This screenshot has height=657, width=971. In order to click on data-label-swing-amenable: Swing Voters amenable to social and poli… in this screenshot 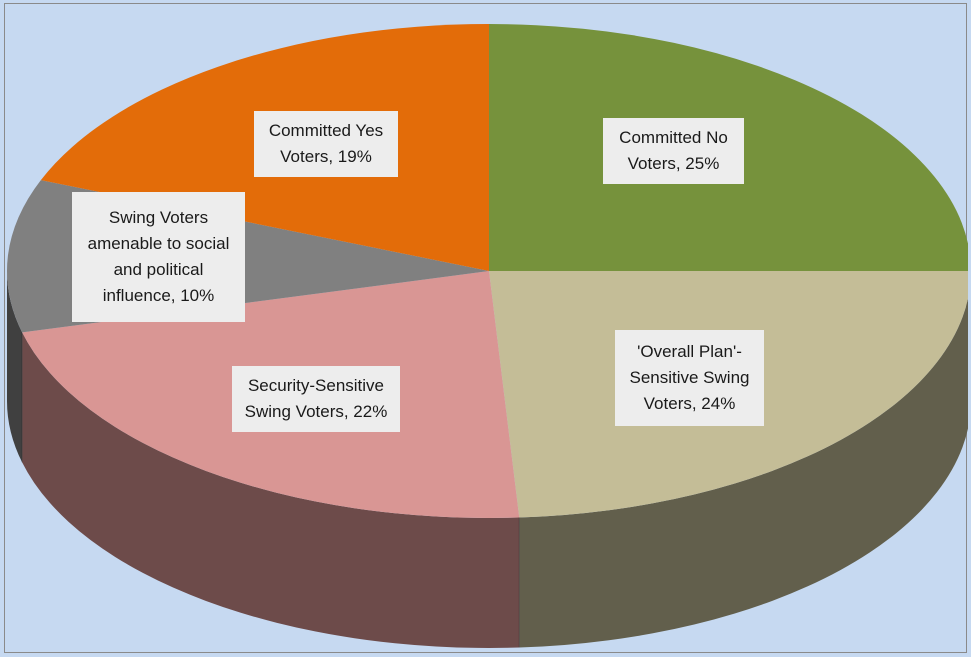, I will do `click(158, 257)`.